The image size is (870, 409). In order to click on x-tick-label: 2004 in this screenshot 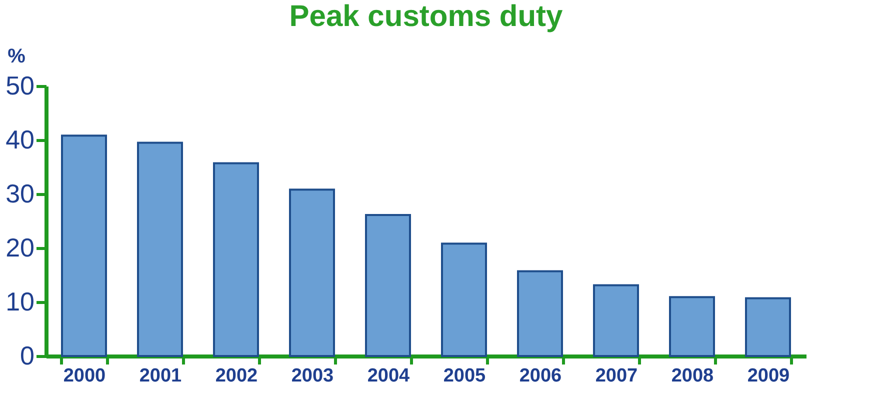, I will do `click(388, 376)`.